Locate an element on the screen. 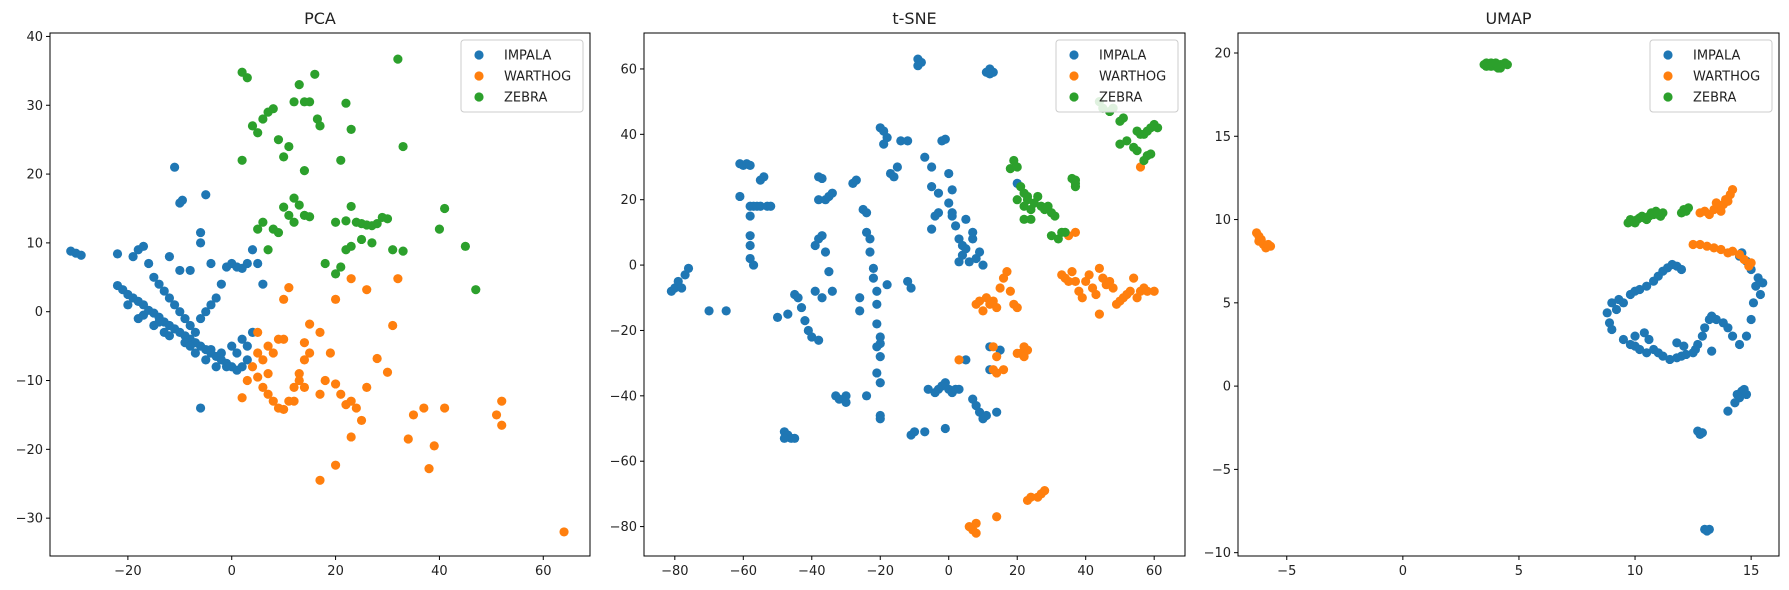 The height and width of the screenshot is (590, 1789). series-impala is located at coordinates (1685, 392).